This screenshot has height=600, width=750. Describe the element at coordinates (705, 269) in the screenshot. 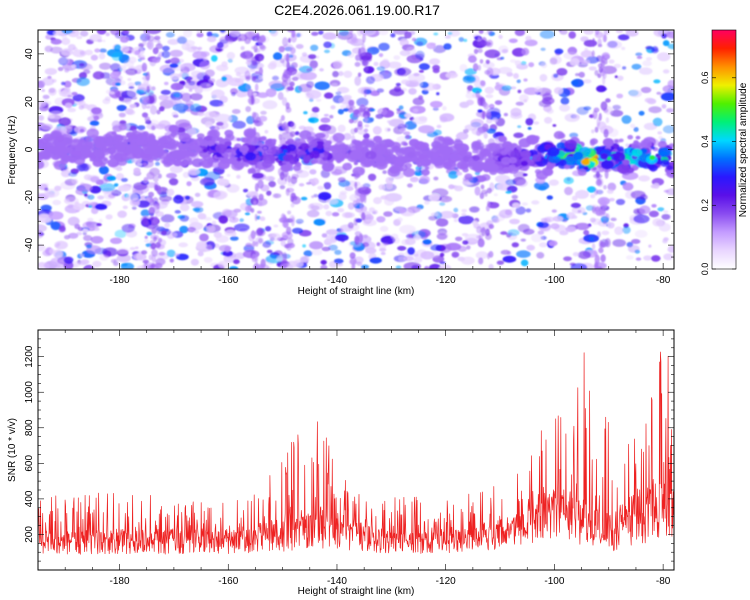

I see `colorbar-tick-label: 0.0` at that location.